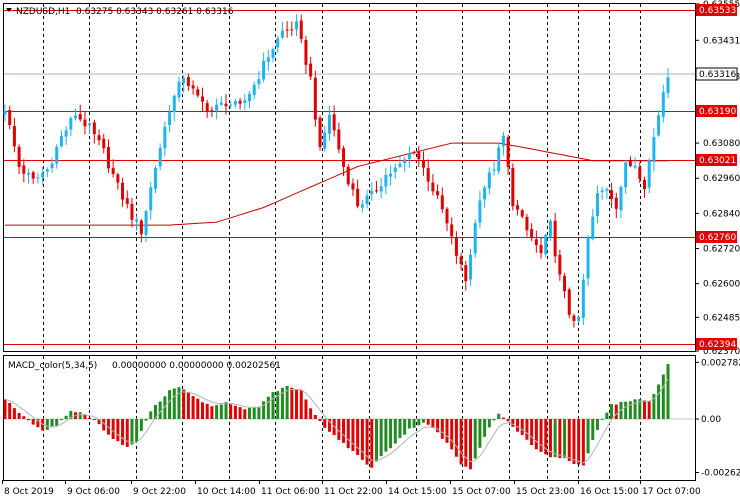  I want to click on bid-tag, so click(716, 74).